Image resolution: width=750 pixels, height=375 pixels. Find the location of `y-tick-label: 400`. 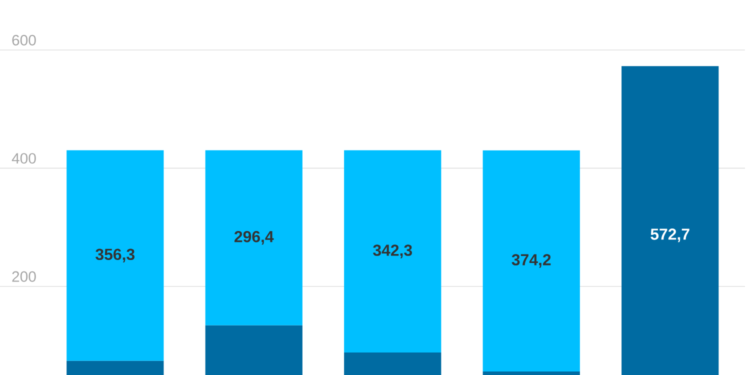

y-tick-label: 400 is located at coordinates (24, 158).